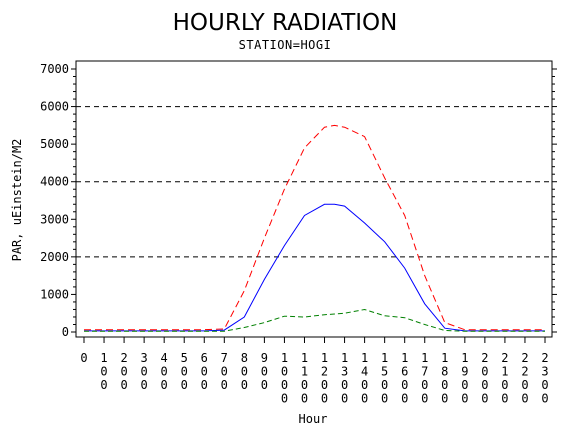 This screenshot has height=430, width=570. Describe the element at coordinates (313, 419) in the screenshot. I see `x-axis-label: Hour` at that location.